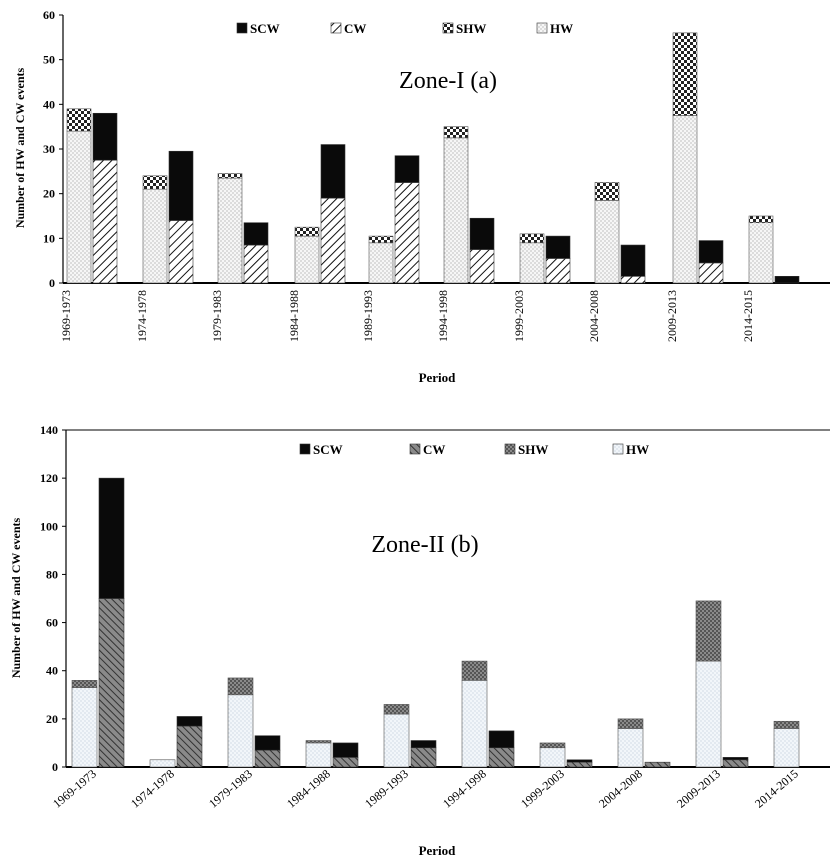  I want to click on zone-1-y-tick-label: 20, so click(49, 194).